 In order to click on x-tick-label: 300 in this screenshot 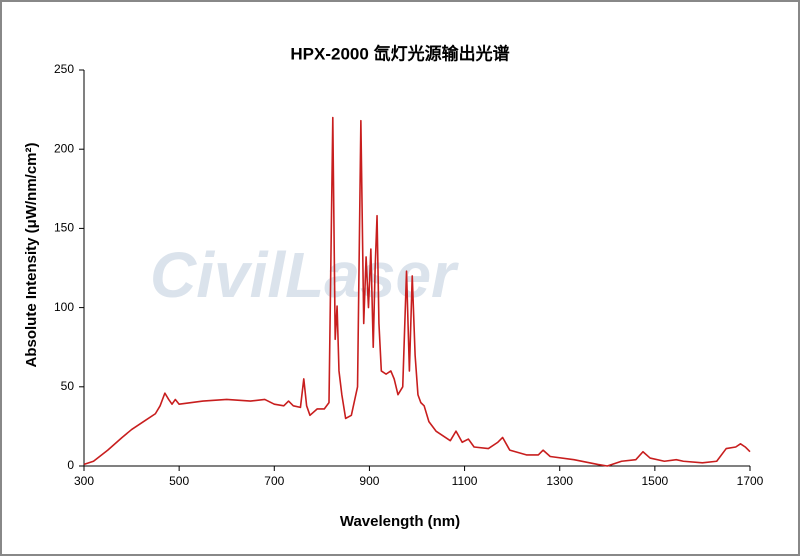, I will do `click(84, 481)`.